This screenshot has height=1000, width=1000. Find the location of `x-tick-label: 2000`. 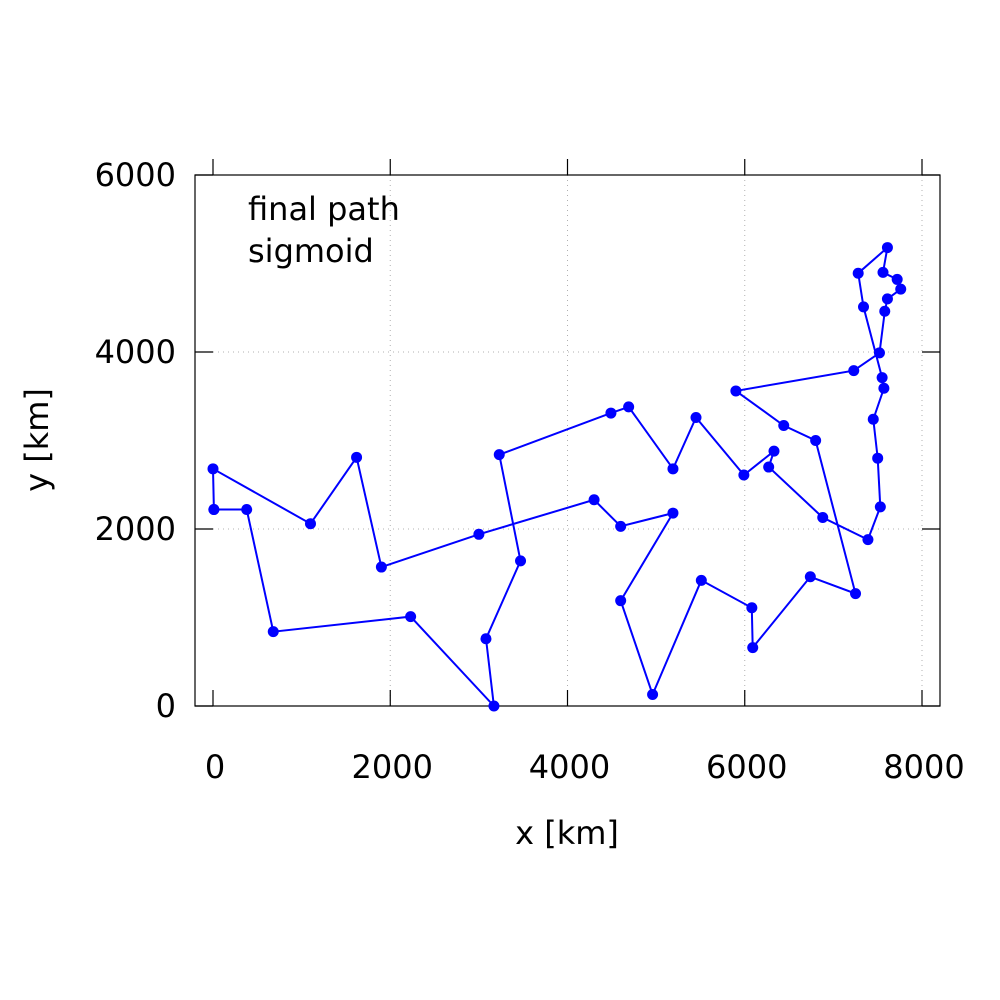

x-tick-label: 2000 is located at coordinates (392, 767).